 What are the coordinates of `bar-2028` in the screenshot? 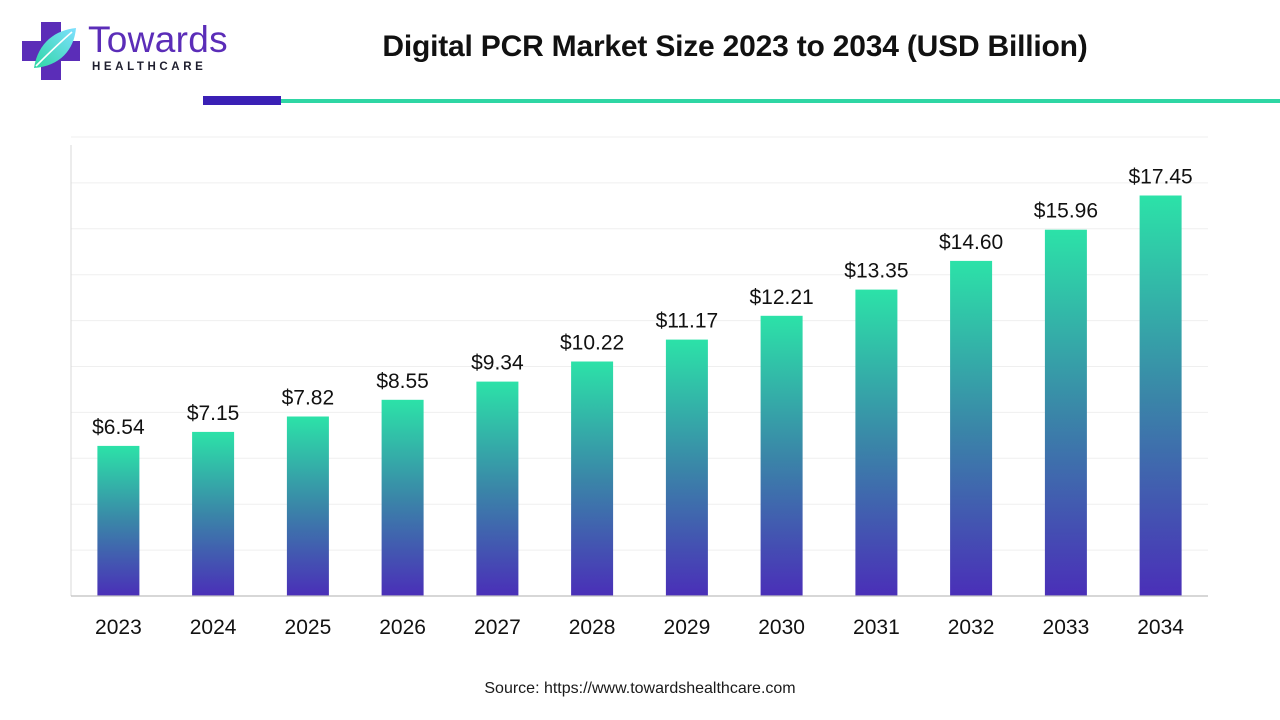 It's located at (592, 478).